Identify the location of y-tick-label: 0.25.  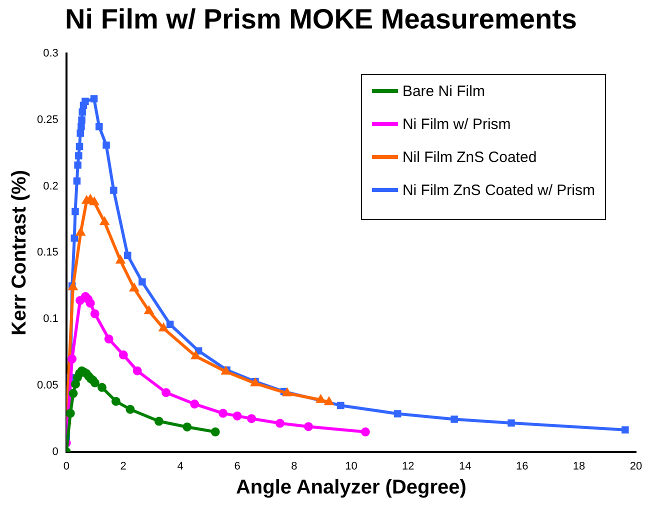
(47, 120).